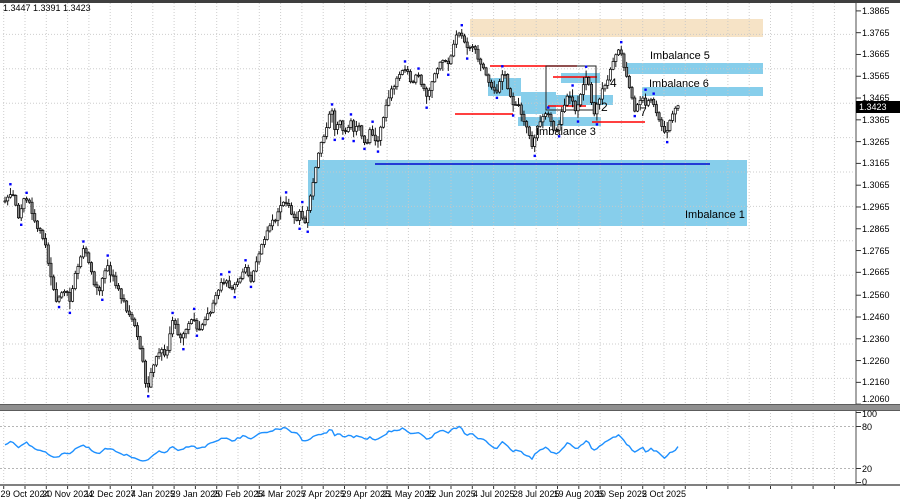 The width and height of the screenshot is (900, 500). Describe the element at coordinates (876, 382) in the screenshot. I see `price-tick-label: 1.2160` at that location.